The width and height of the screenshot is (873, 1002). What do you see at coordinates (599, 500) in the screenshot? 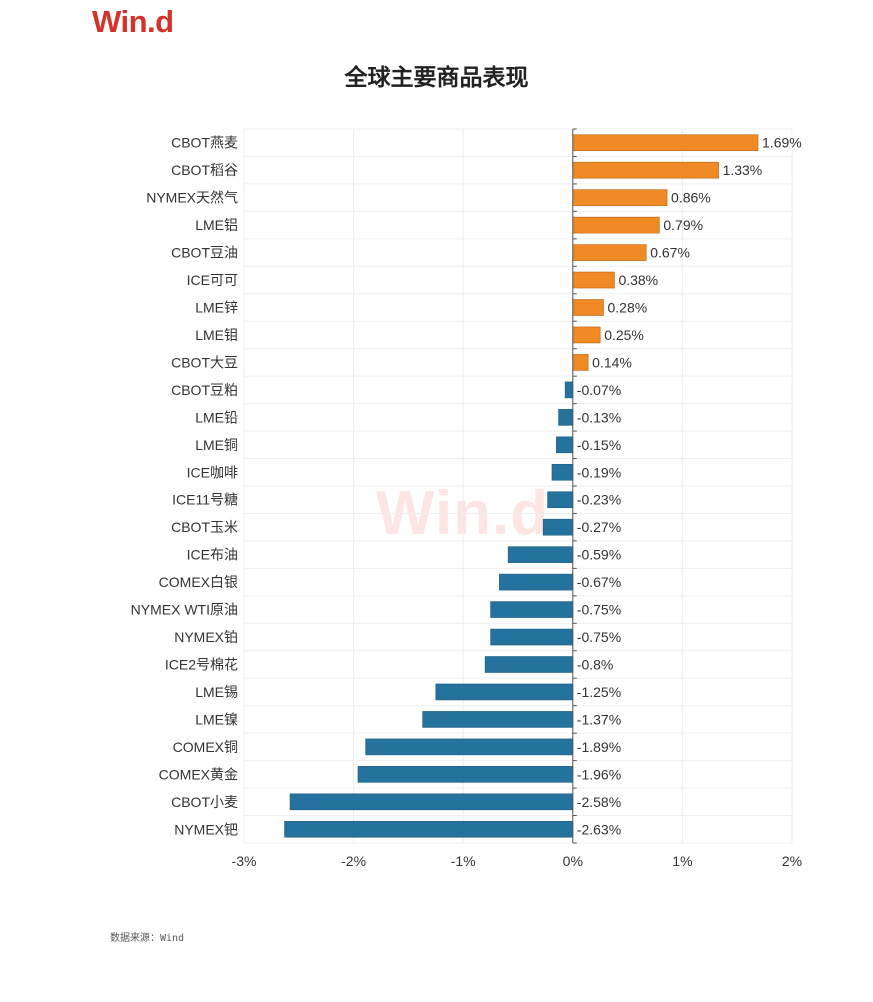
I see `data-label: -0.23%` at bounding box center [599, 500].